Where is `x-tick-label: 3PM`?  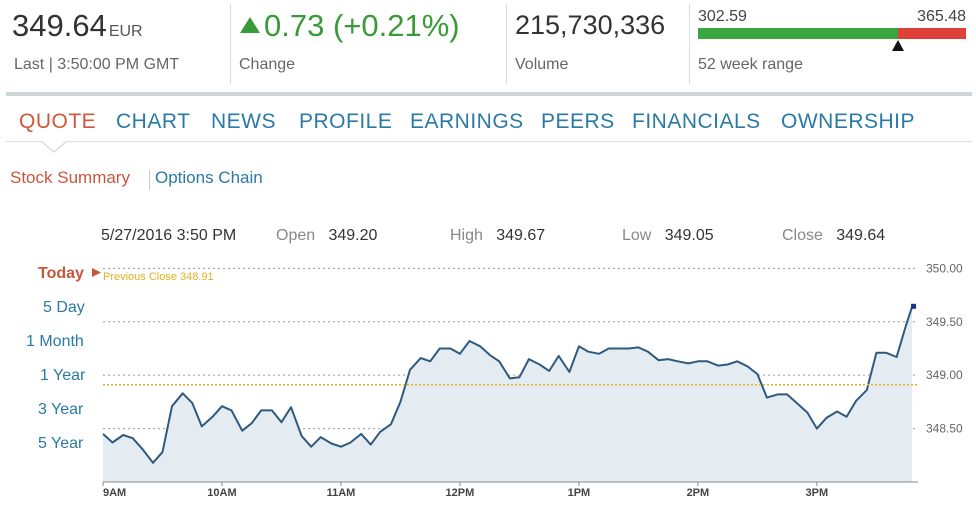 x-tick-label: 3PM is located at coordinates (817, 493).